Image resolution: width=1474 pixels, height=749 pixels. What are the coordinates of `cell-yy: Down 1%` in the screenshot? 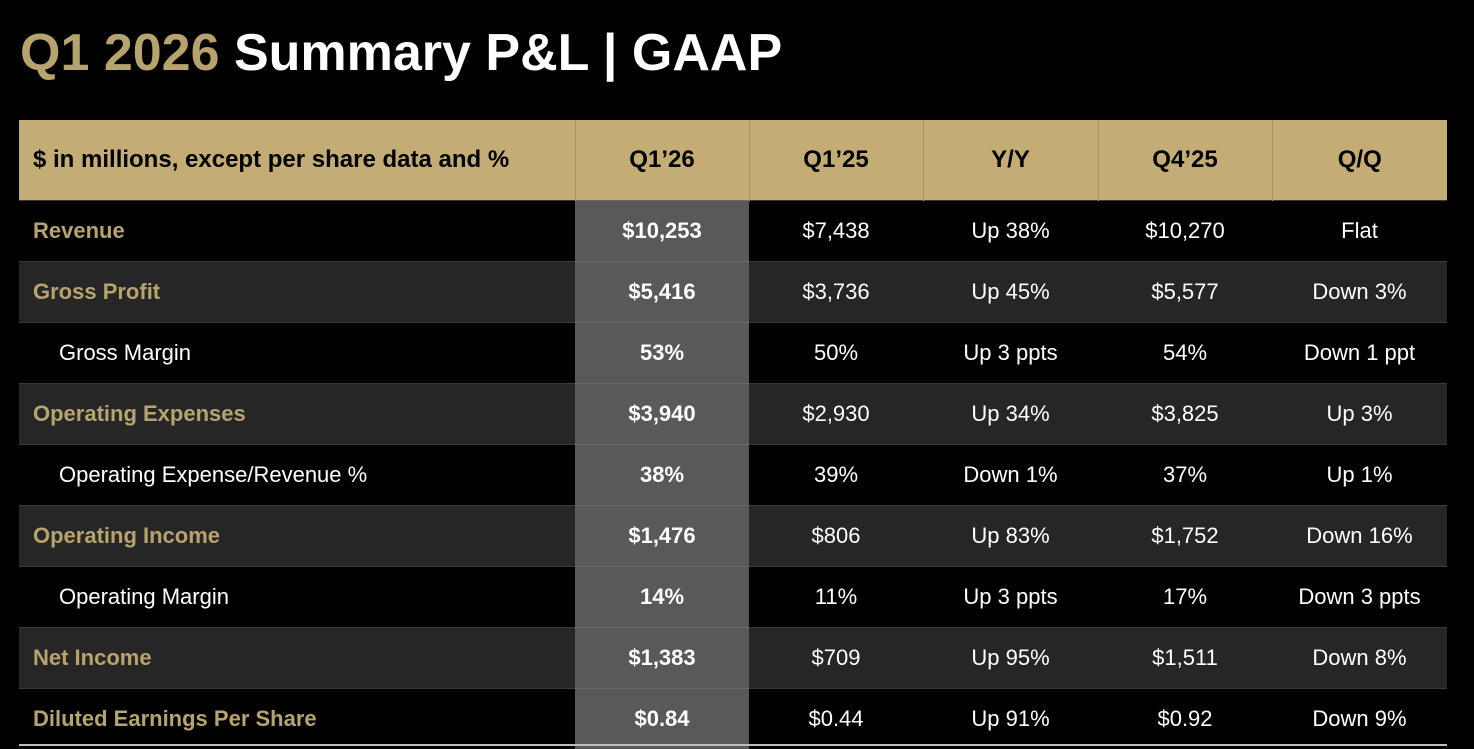 It's located at (1010, 475).